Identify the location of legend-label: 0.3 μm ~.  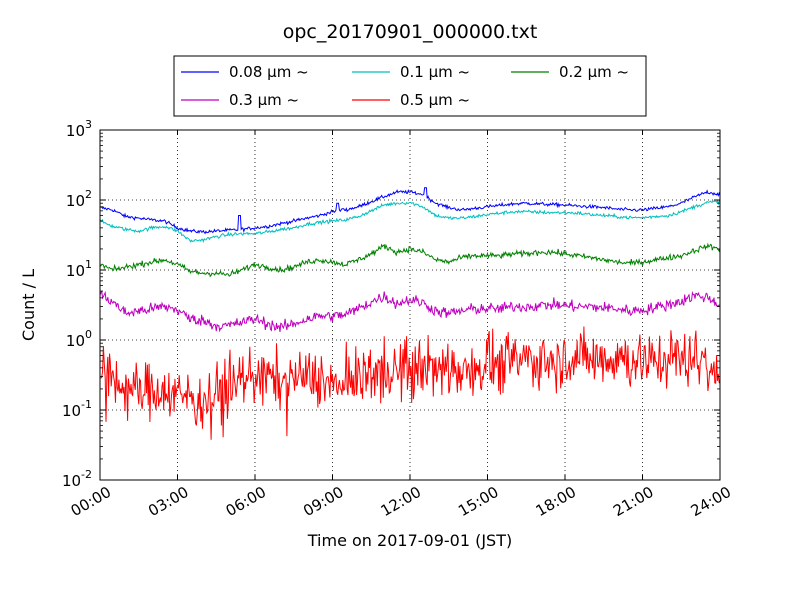
(264, 100).